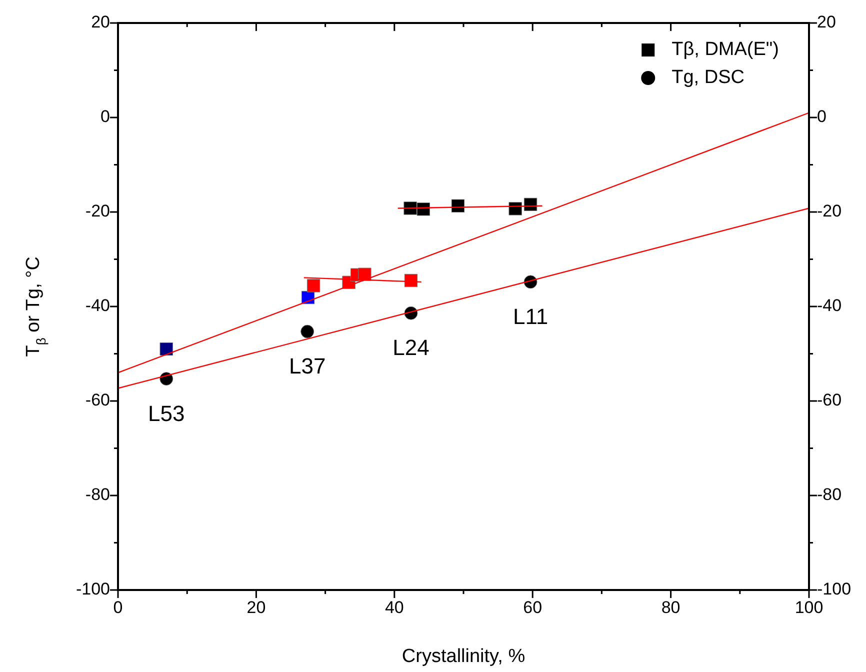 This screenshot has width=866, height=672. What do you see at coordinates (93, 589) in the screenshot?
I see `y-tick-label: -100` at bounding box center [93, 589].